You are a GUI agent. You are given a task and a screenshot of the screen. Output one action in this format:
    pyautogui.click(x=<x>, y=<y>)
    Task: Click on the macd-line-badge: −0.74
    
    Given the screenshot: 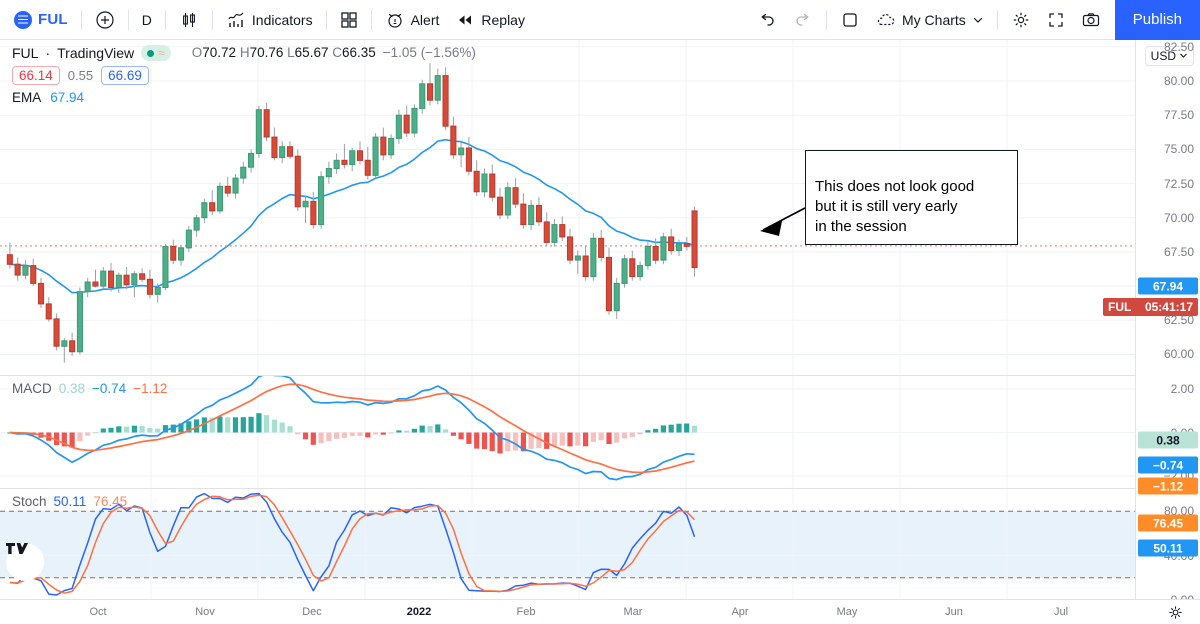 What is the action you would take?
    pyautogui.click(x=1168, y=465)
    